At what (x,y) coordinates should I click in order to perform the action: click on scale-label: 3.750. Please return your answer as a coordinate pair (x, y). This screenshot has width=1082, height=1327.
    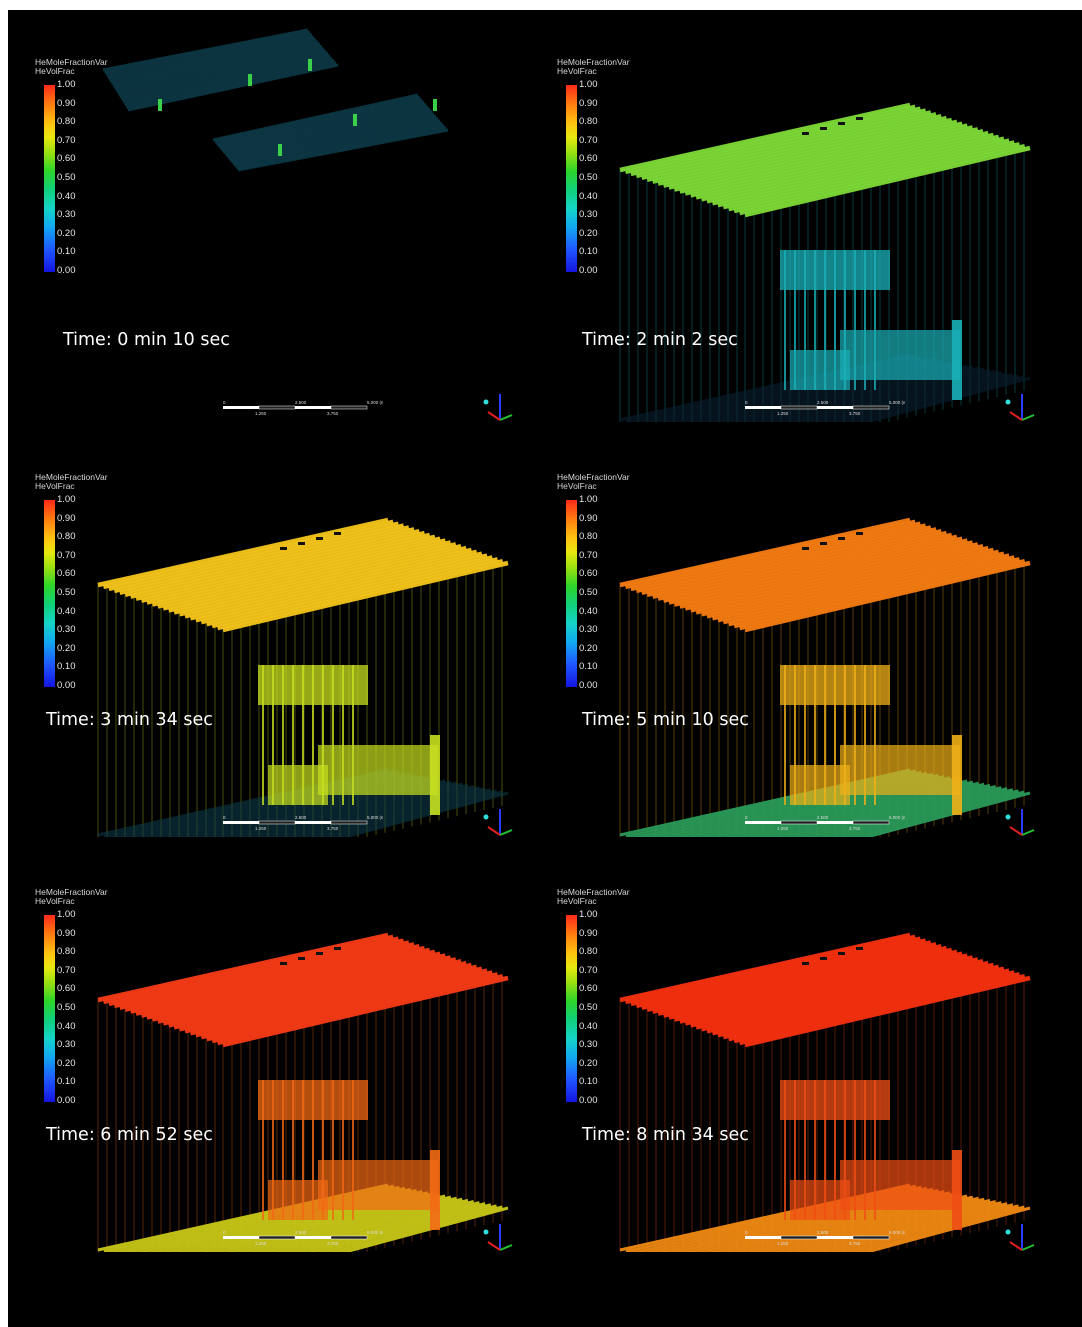
    Looking at the image, I should click on (855, 1243).